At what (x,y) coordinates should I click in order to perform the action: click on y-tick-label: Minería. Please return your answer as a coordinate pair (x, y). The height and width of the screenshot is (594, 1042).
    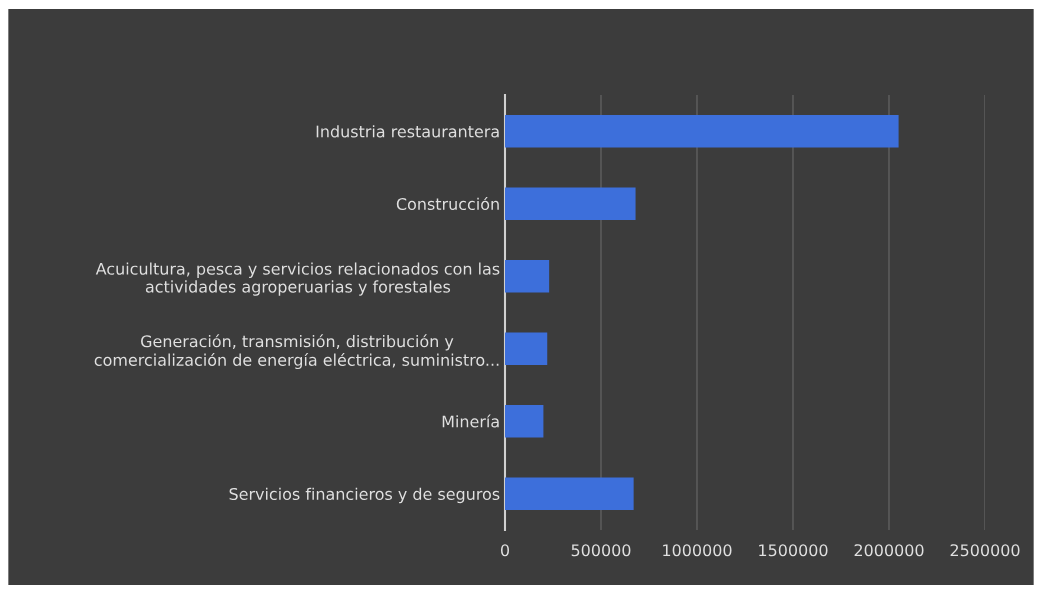
    Looking at the image, I should click on (470, 421).